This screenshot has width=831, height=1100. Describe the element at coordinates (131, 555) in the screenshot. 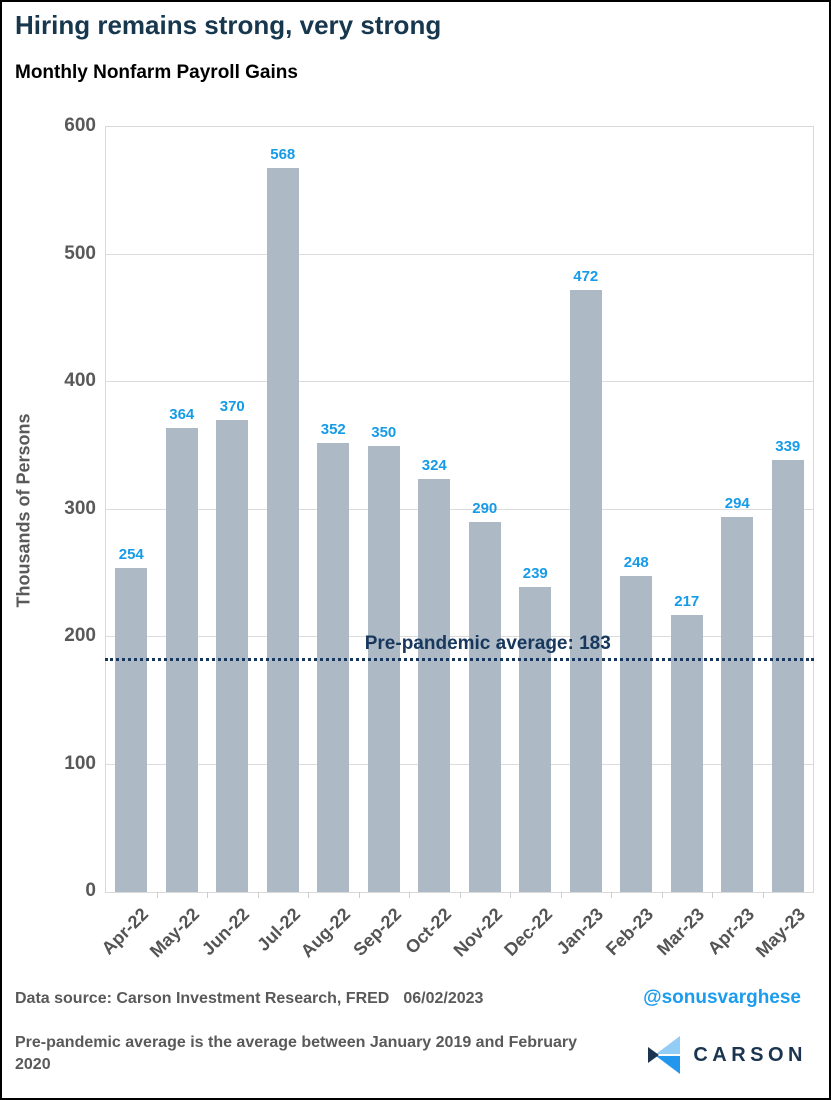

I see `bar-value-label: 254` at that location.